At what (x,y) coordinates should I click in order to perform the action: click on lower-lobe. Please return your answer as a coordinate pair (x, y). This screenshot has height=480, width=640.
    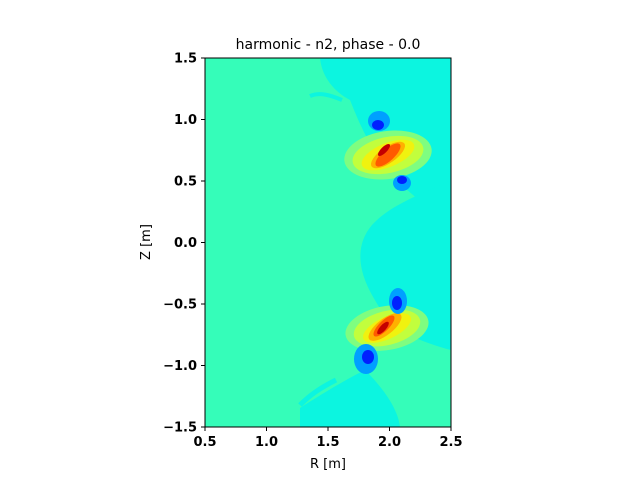
    Looking at the image, I should click on (387, 331).